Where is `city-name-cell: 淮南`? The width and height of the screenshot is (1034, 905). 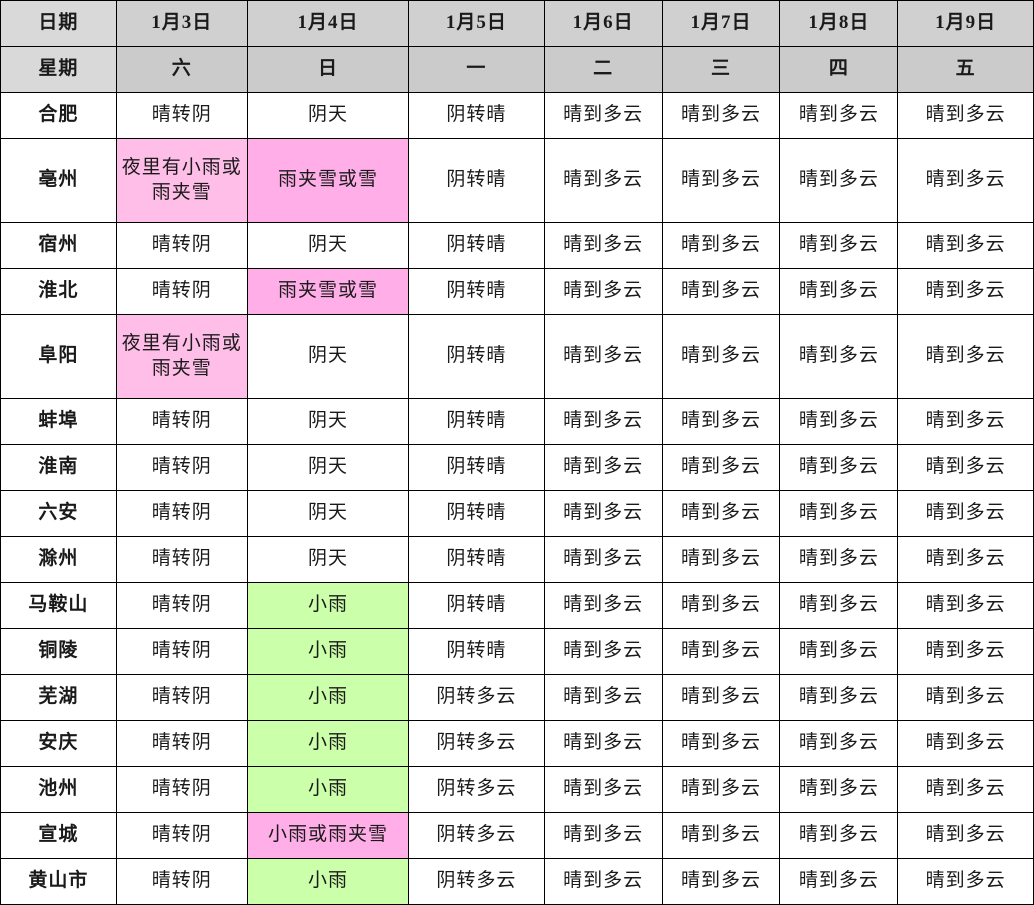 city-name-cell: 淮南 is located at coordinates (58, 468).